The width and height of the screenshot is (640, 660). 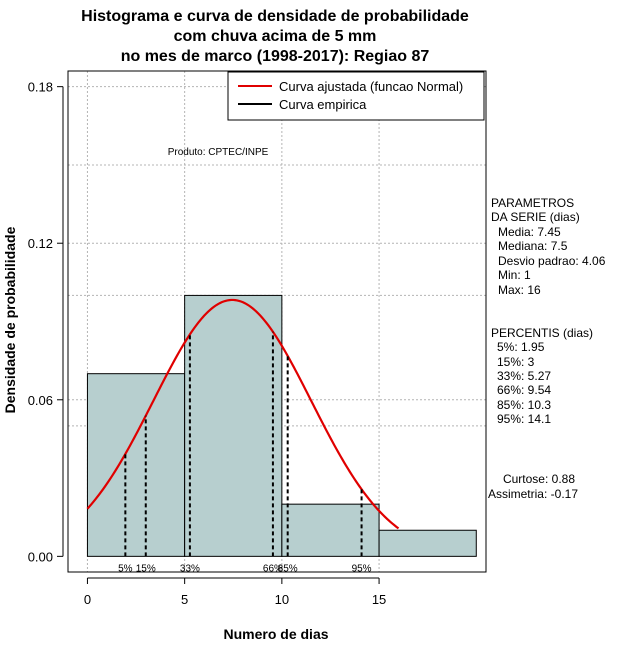 I want to click on legend-box, so click(x=356, y=96).